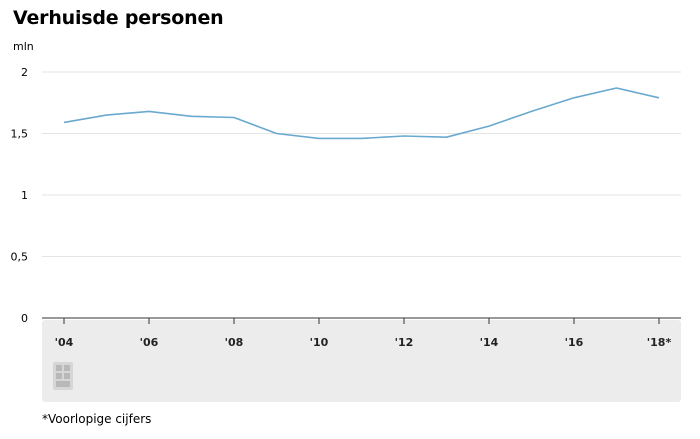 The height and width of the screenshot is (439, 700). I want to click on y-tick-labels: 0 0,5 1 1,5 2, so click(20, 195).